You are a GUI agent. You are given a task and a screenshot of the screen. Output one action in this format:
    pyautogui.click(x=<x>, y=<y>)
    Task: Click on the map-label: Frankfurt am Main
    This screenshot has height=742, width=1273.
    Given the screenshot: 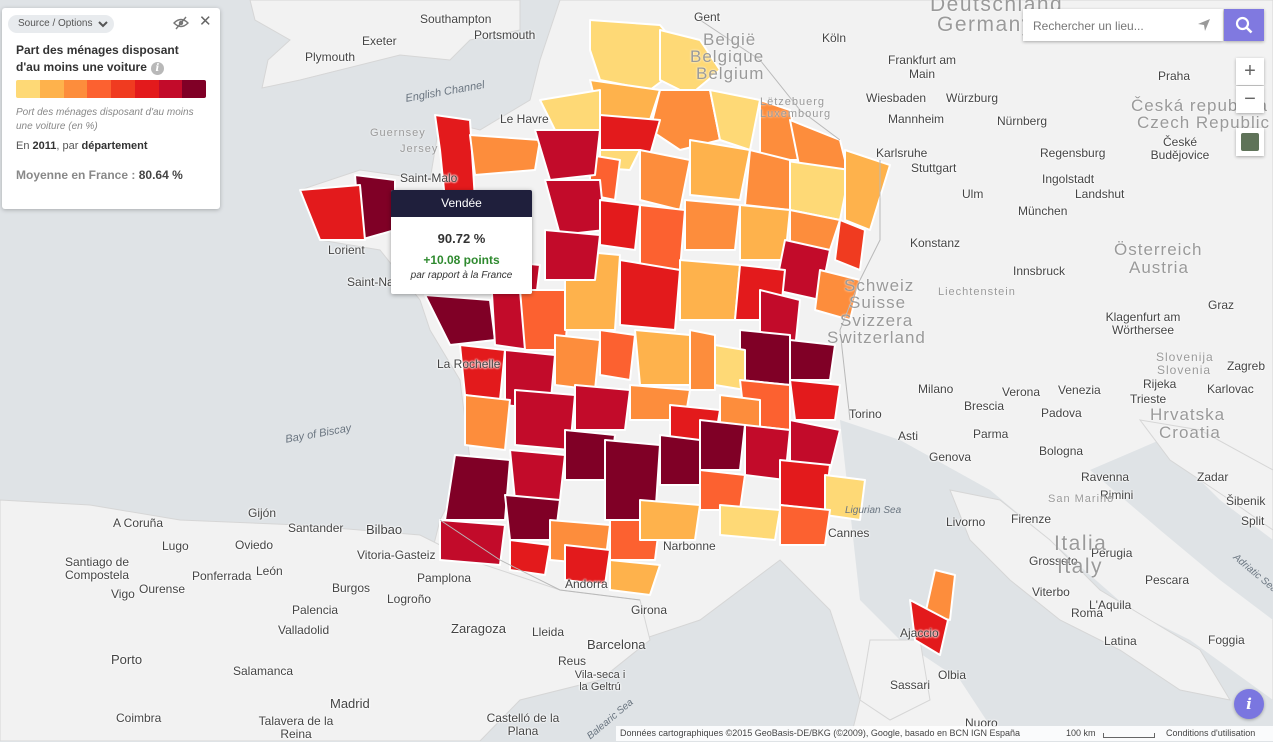 What is the action you would take?
    pyautogui.click(x=921, y=67)
    